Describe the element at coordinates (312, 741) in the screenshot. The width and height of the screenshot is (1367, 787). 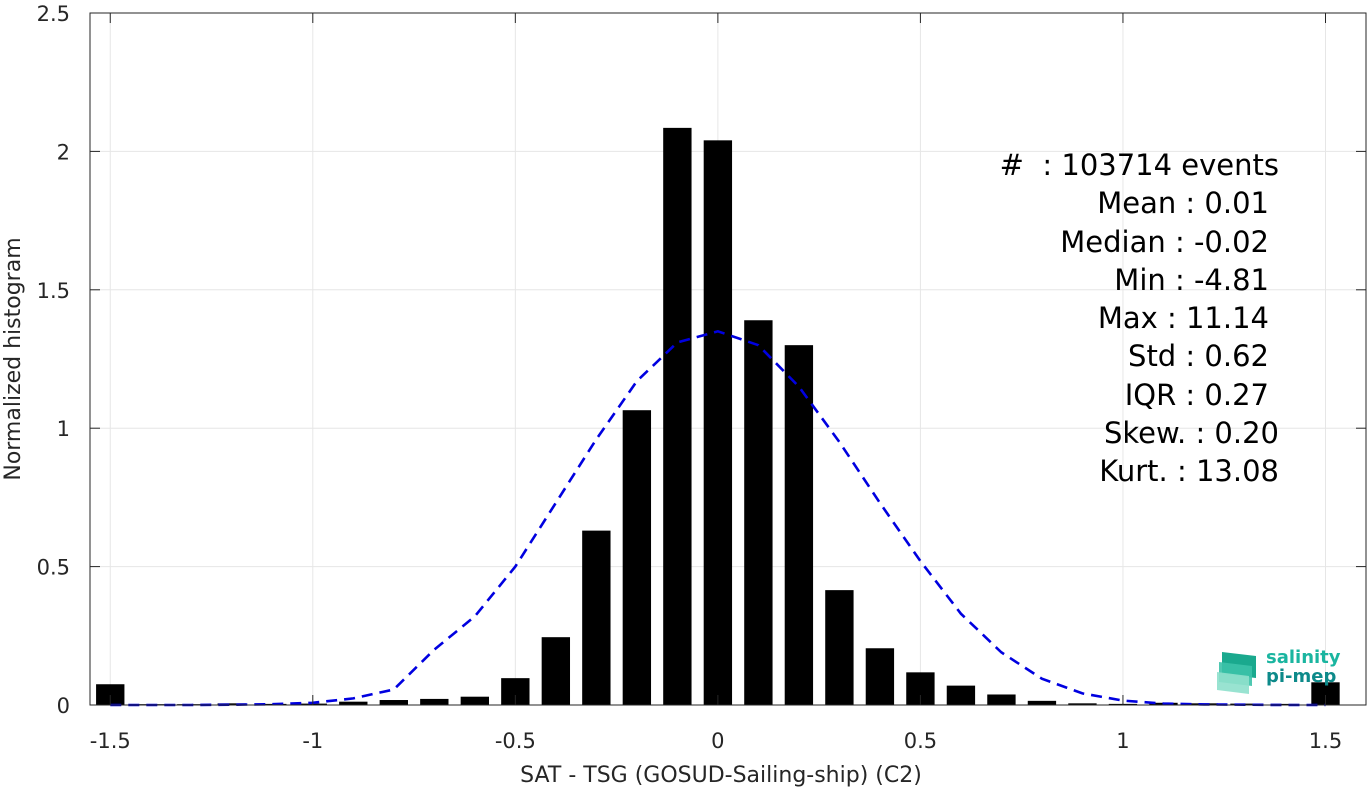
I see `x-tick-label: -1` at that location.